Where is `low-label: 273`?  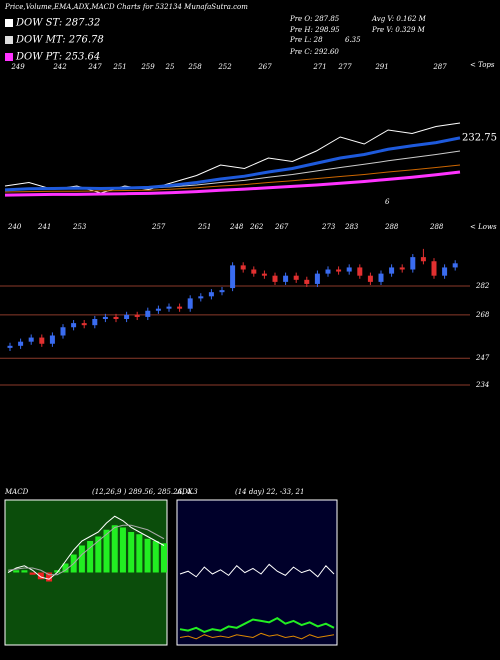 low-label: 273 is located at coordinates (328, 227).